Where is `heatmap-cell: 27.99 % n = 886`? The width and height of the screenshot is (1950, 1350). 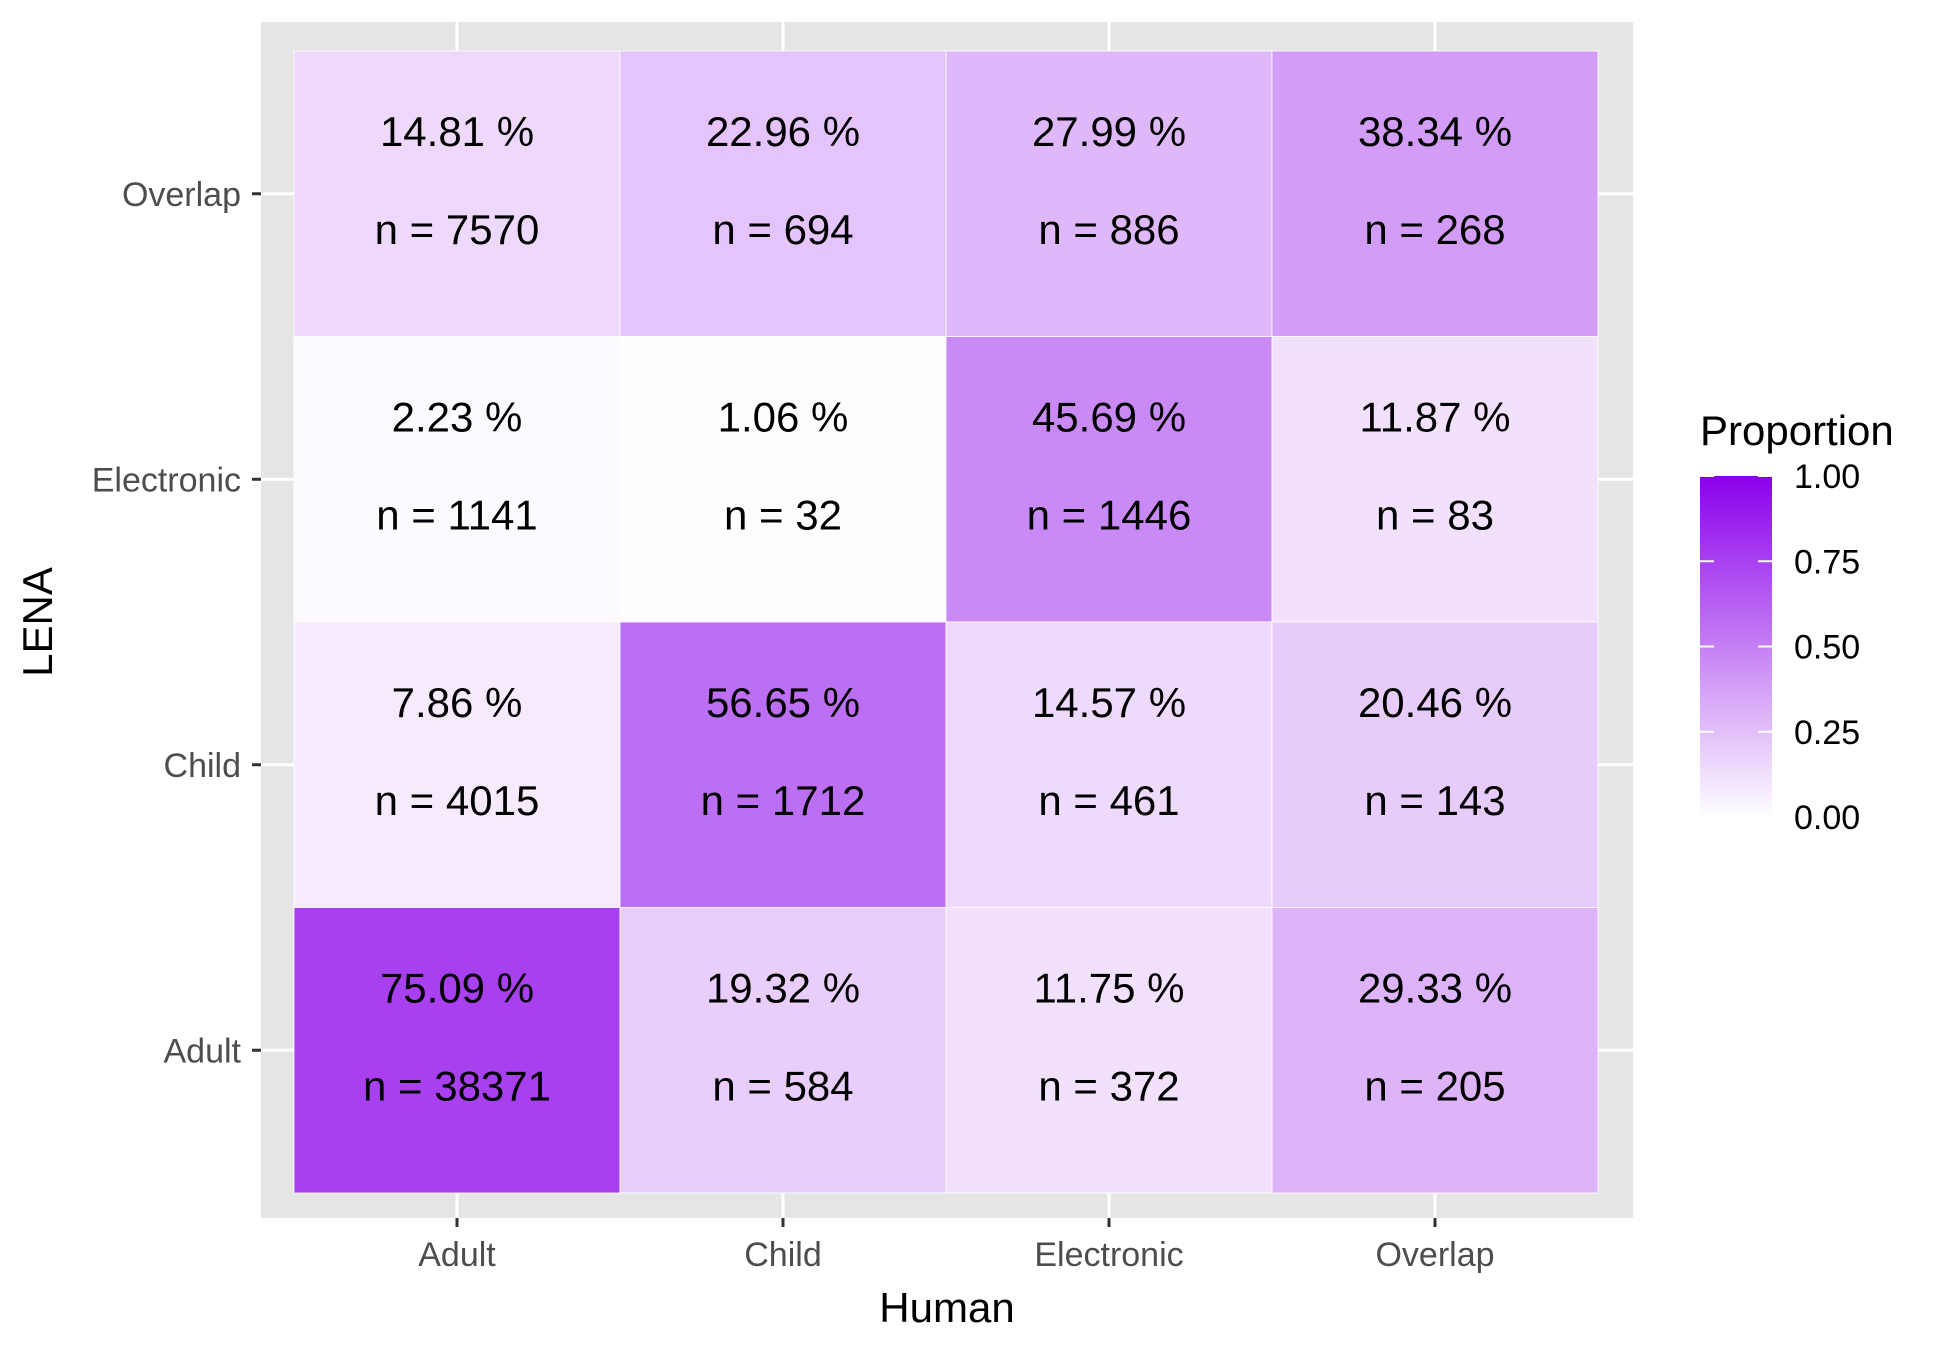
heatmap-cell: 27.99 % n = 886 is located at coordinates (1109, 193).